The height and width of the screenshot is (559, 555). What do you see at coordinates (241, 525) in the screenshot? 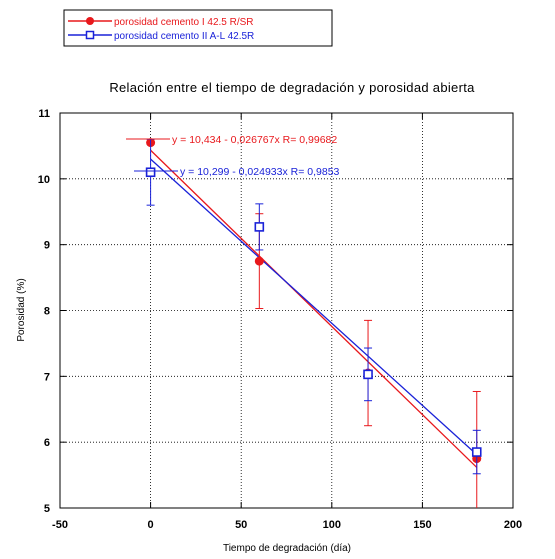
I see `x-tick-label: 50` at bounding box center [241, 525].